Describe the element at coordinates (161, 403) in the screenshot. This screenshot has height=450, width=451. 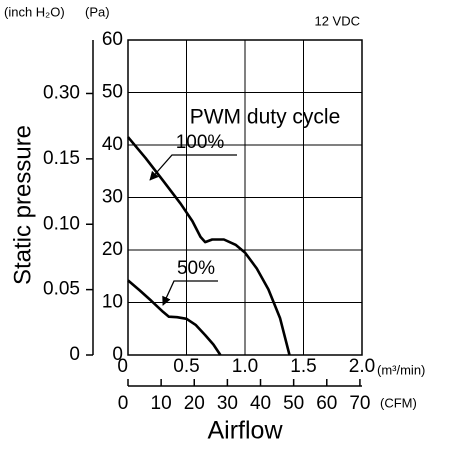
I see `x2-tick-label: 10` at that location.